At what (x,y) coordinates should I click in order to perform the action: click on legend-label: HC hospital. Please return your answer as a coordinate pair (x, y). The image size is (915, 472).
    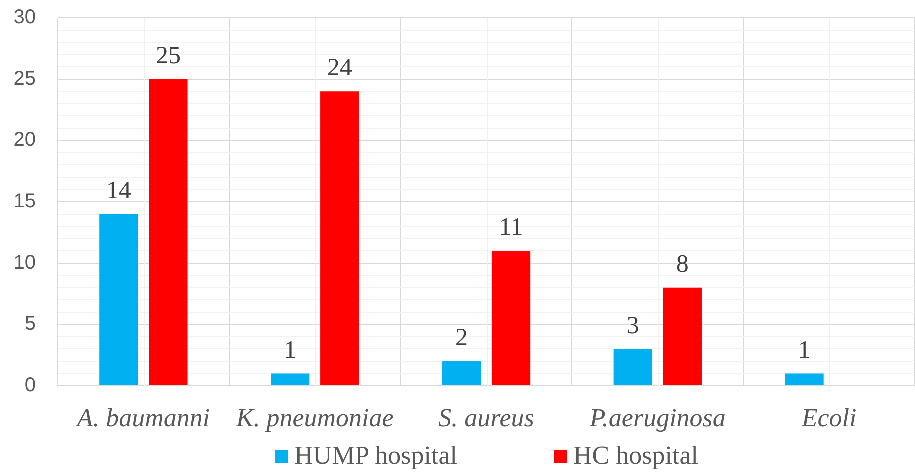
    Looking at the image, I should click on (636, 456).